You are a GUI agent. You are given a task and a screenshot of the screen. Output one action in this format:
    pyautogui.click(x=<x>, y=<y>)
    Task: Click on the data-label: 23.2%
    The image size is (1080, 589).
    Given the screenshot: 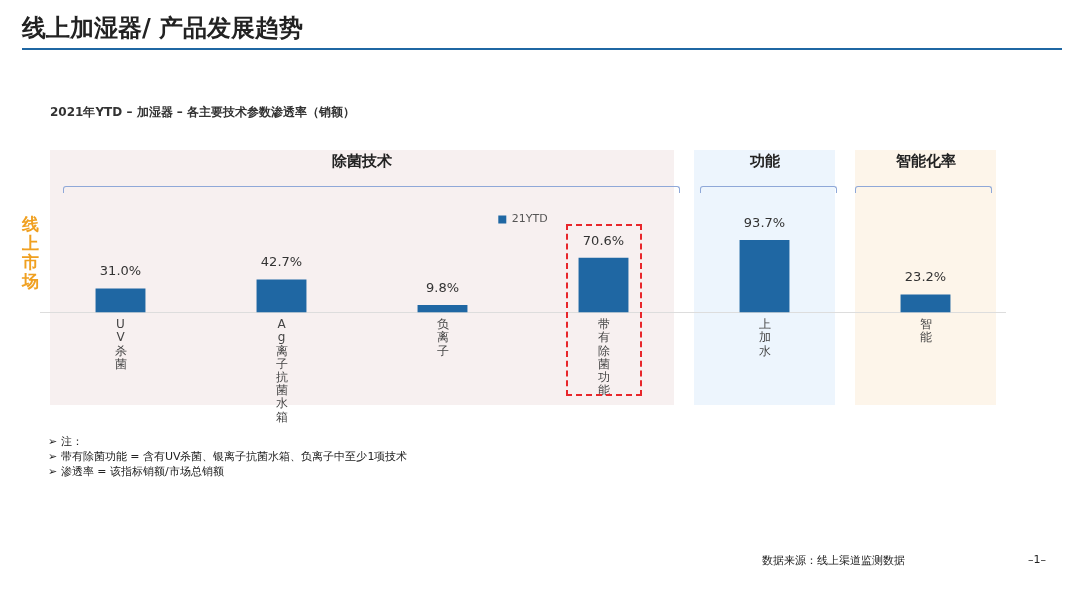 What is the action you would take?
    pyautogui.click(x=925, y=277)
    